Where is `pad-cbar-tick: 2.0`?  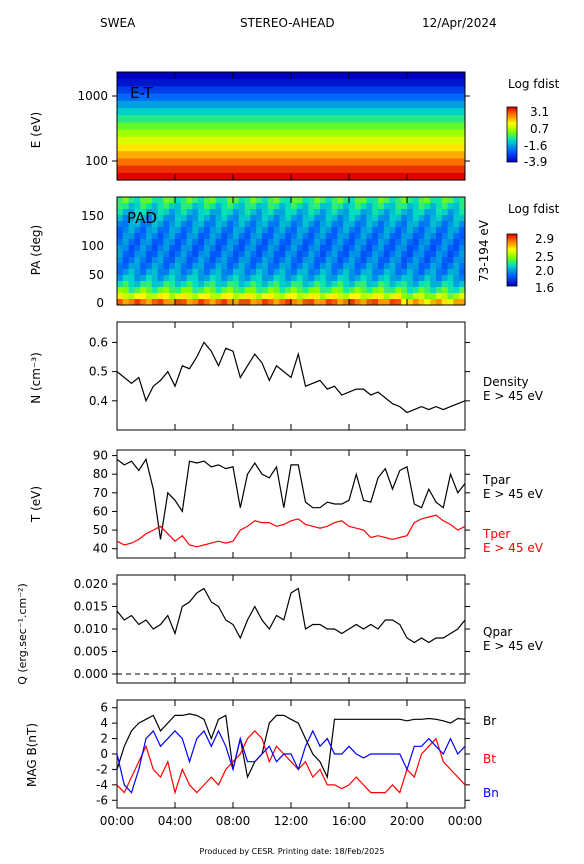 pad-cbar-tick: 2.0 is located at coordinates (544, 271).